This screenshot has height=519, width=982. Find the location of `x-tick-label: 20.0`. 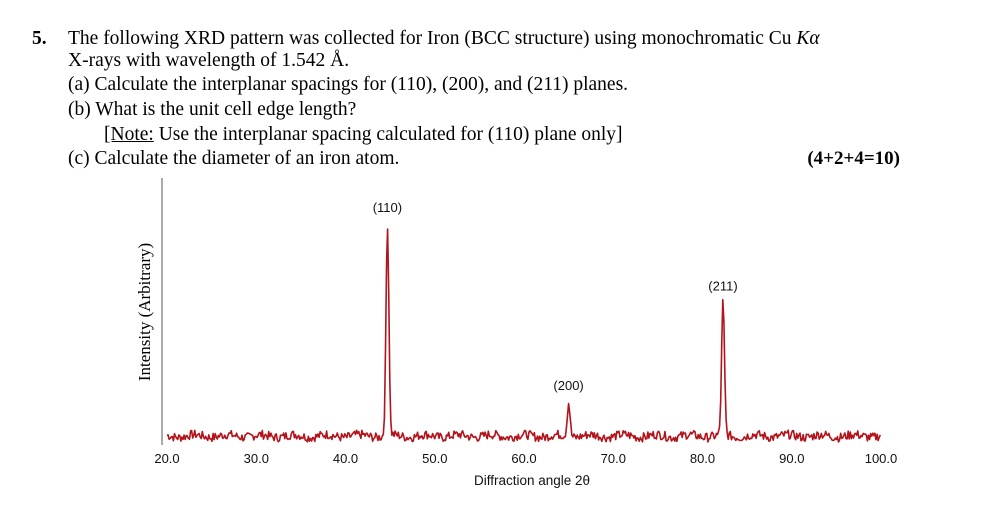

x-tick-label: 20.0 is located at coordinates (166, 458).